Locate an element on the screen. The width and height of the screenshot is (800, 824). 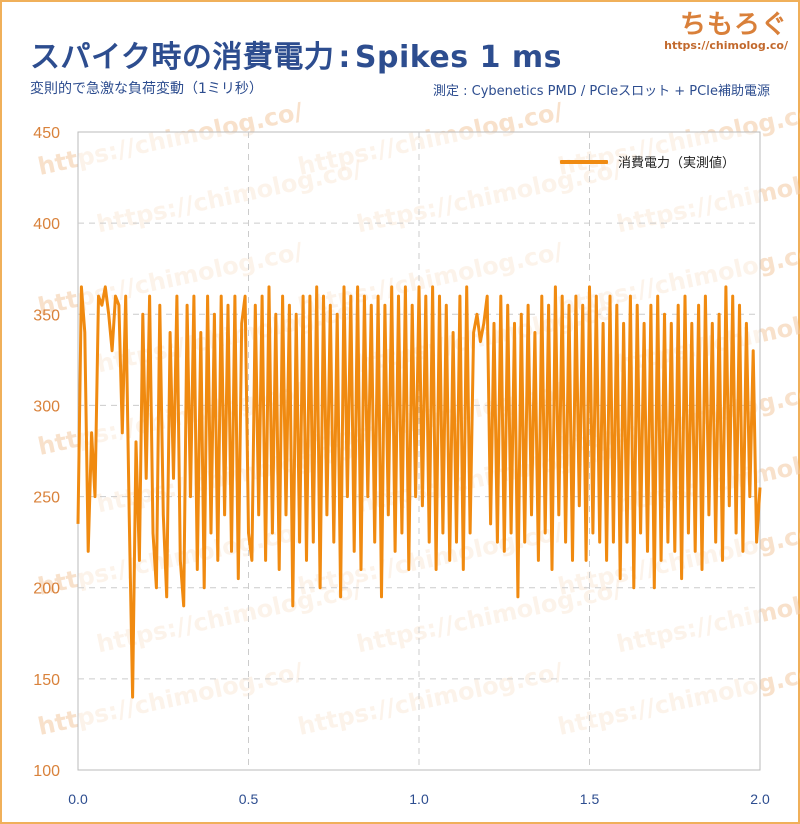
logo-url: https://chimolog.co/ is located at coordinates (726, 45).